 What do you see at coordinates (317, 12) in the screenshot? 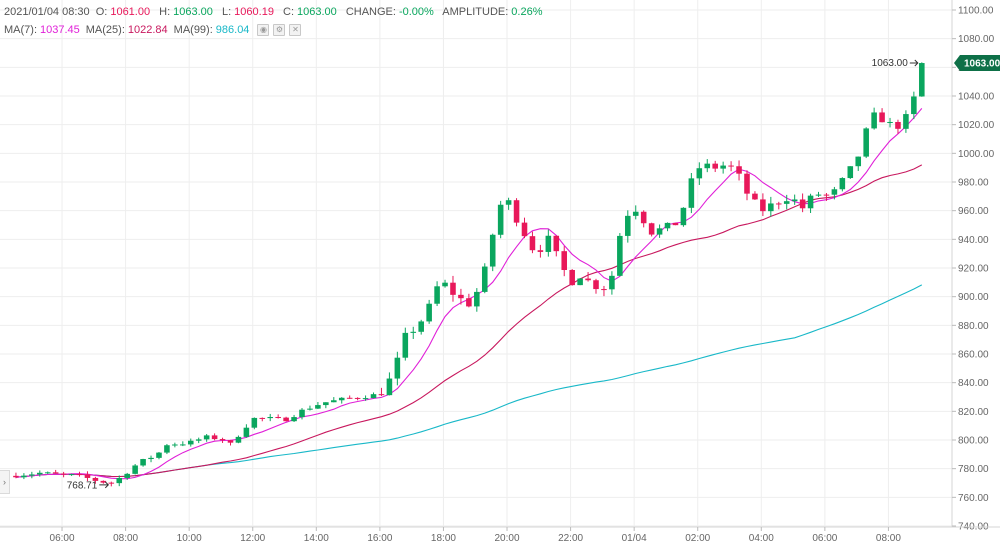
I see `close-value: 1063.00` at bounding box center [317, 12].